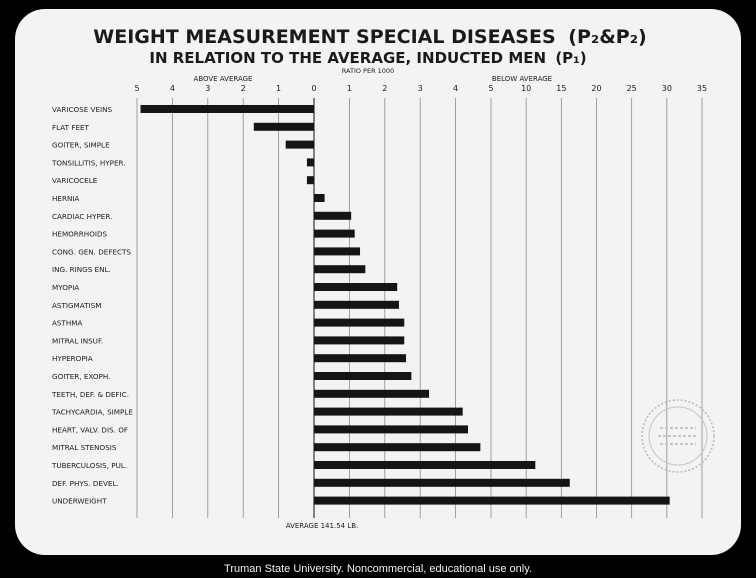 The width and height of the screenshot is (756, 578). What do you see at coordinates (526, 88) in the screenshot?
I see `tick-label: 10` at bounding box center [526, 88].